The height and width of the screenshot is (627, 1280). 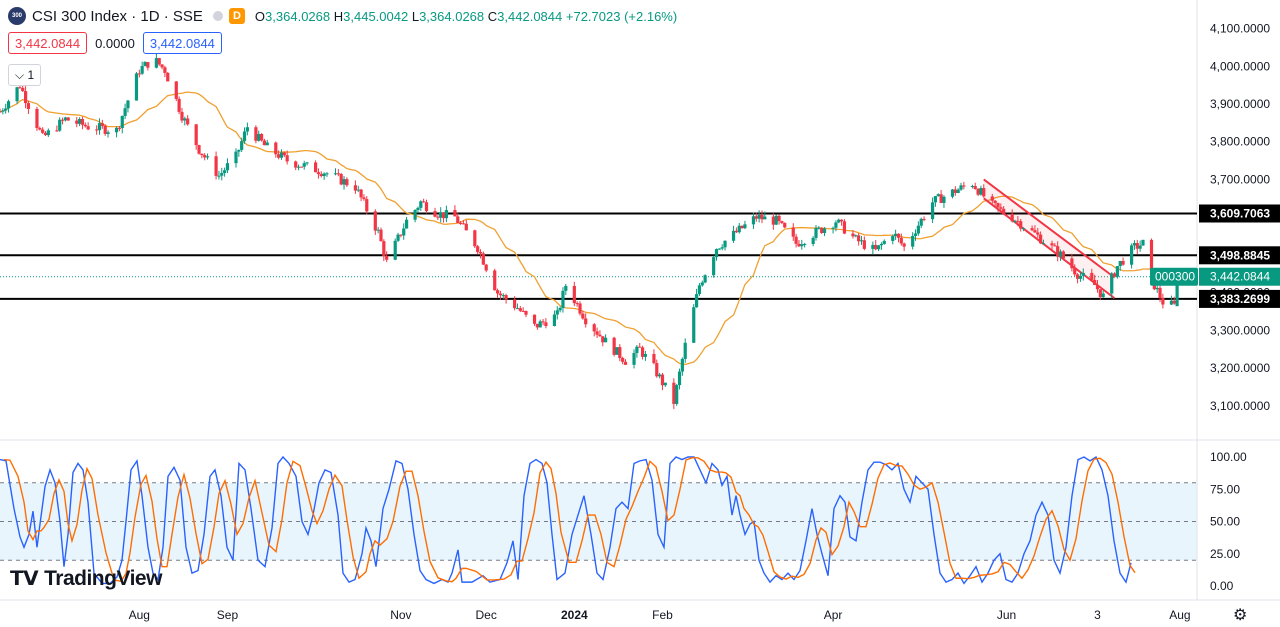 What do you see at coordinates (598, 256) in the screenshot?
I see `price-levels` at bounding box center [598, 256].